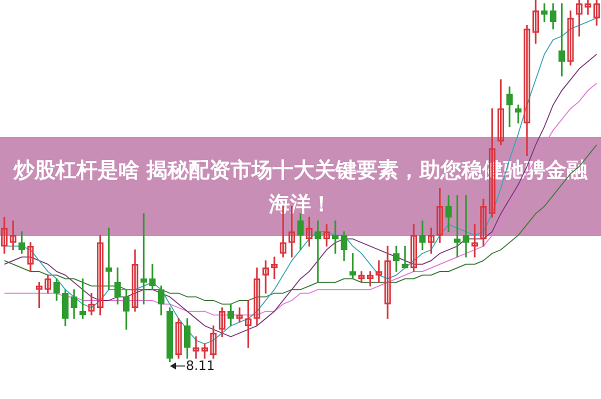 This screenshot has height=399, width=601. I want to click on annotation: 8.11, so click(200, 366).